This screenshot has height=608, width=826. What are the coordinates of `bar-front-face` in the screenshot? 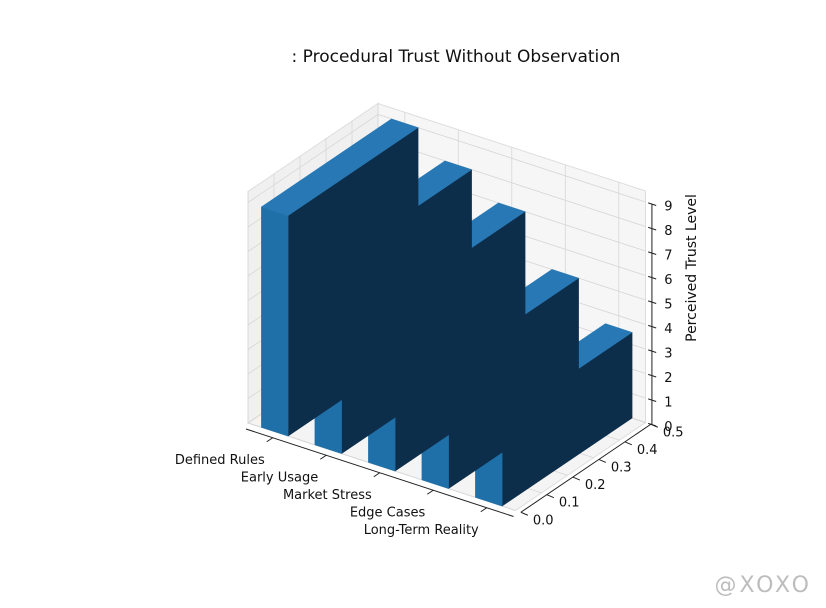 It's located at (275, 321).